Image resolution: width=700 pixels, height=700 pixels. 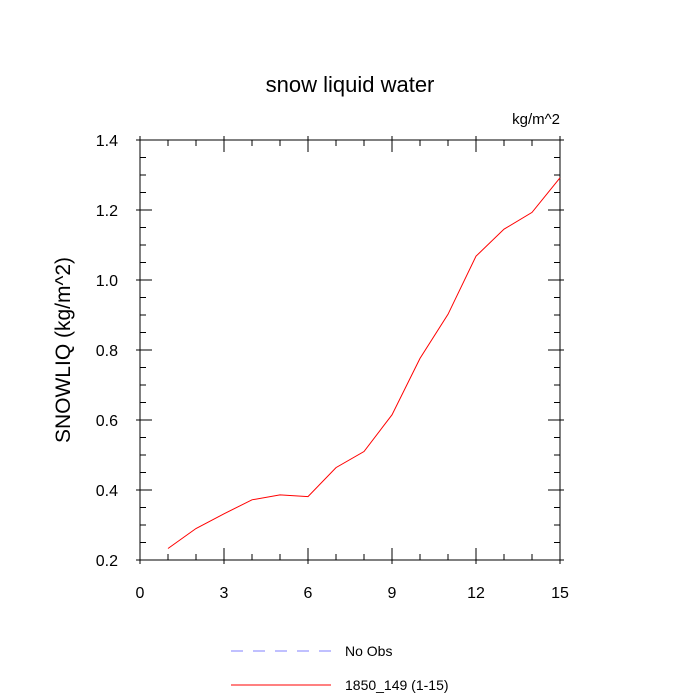 What do you see at coordinates (560, 593) in the screenshot?
I see `x-tick-label: 15` at bounding box center [560, 593].